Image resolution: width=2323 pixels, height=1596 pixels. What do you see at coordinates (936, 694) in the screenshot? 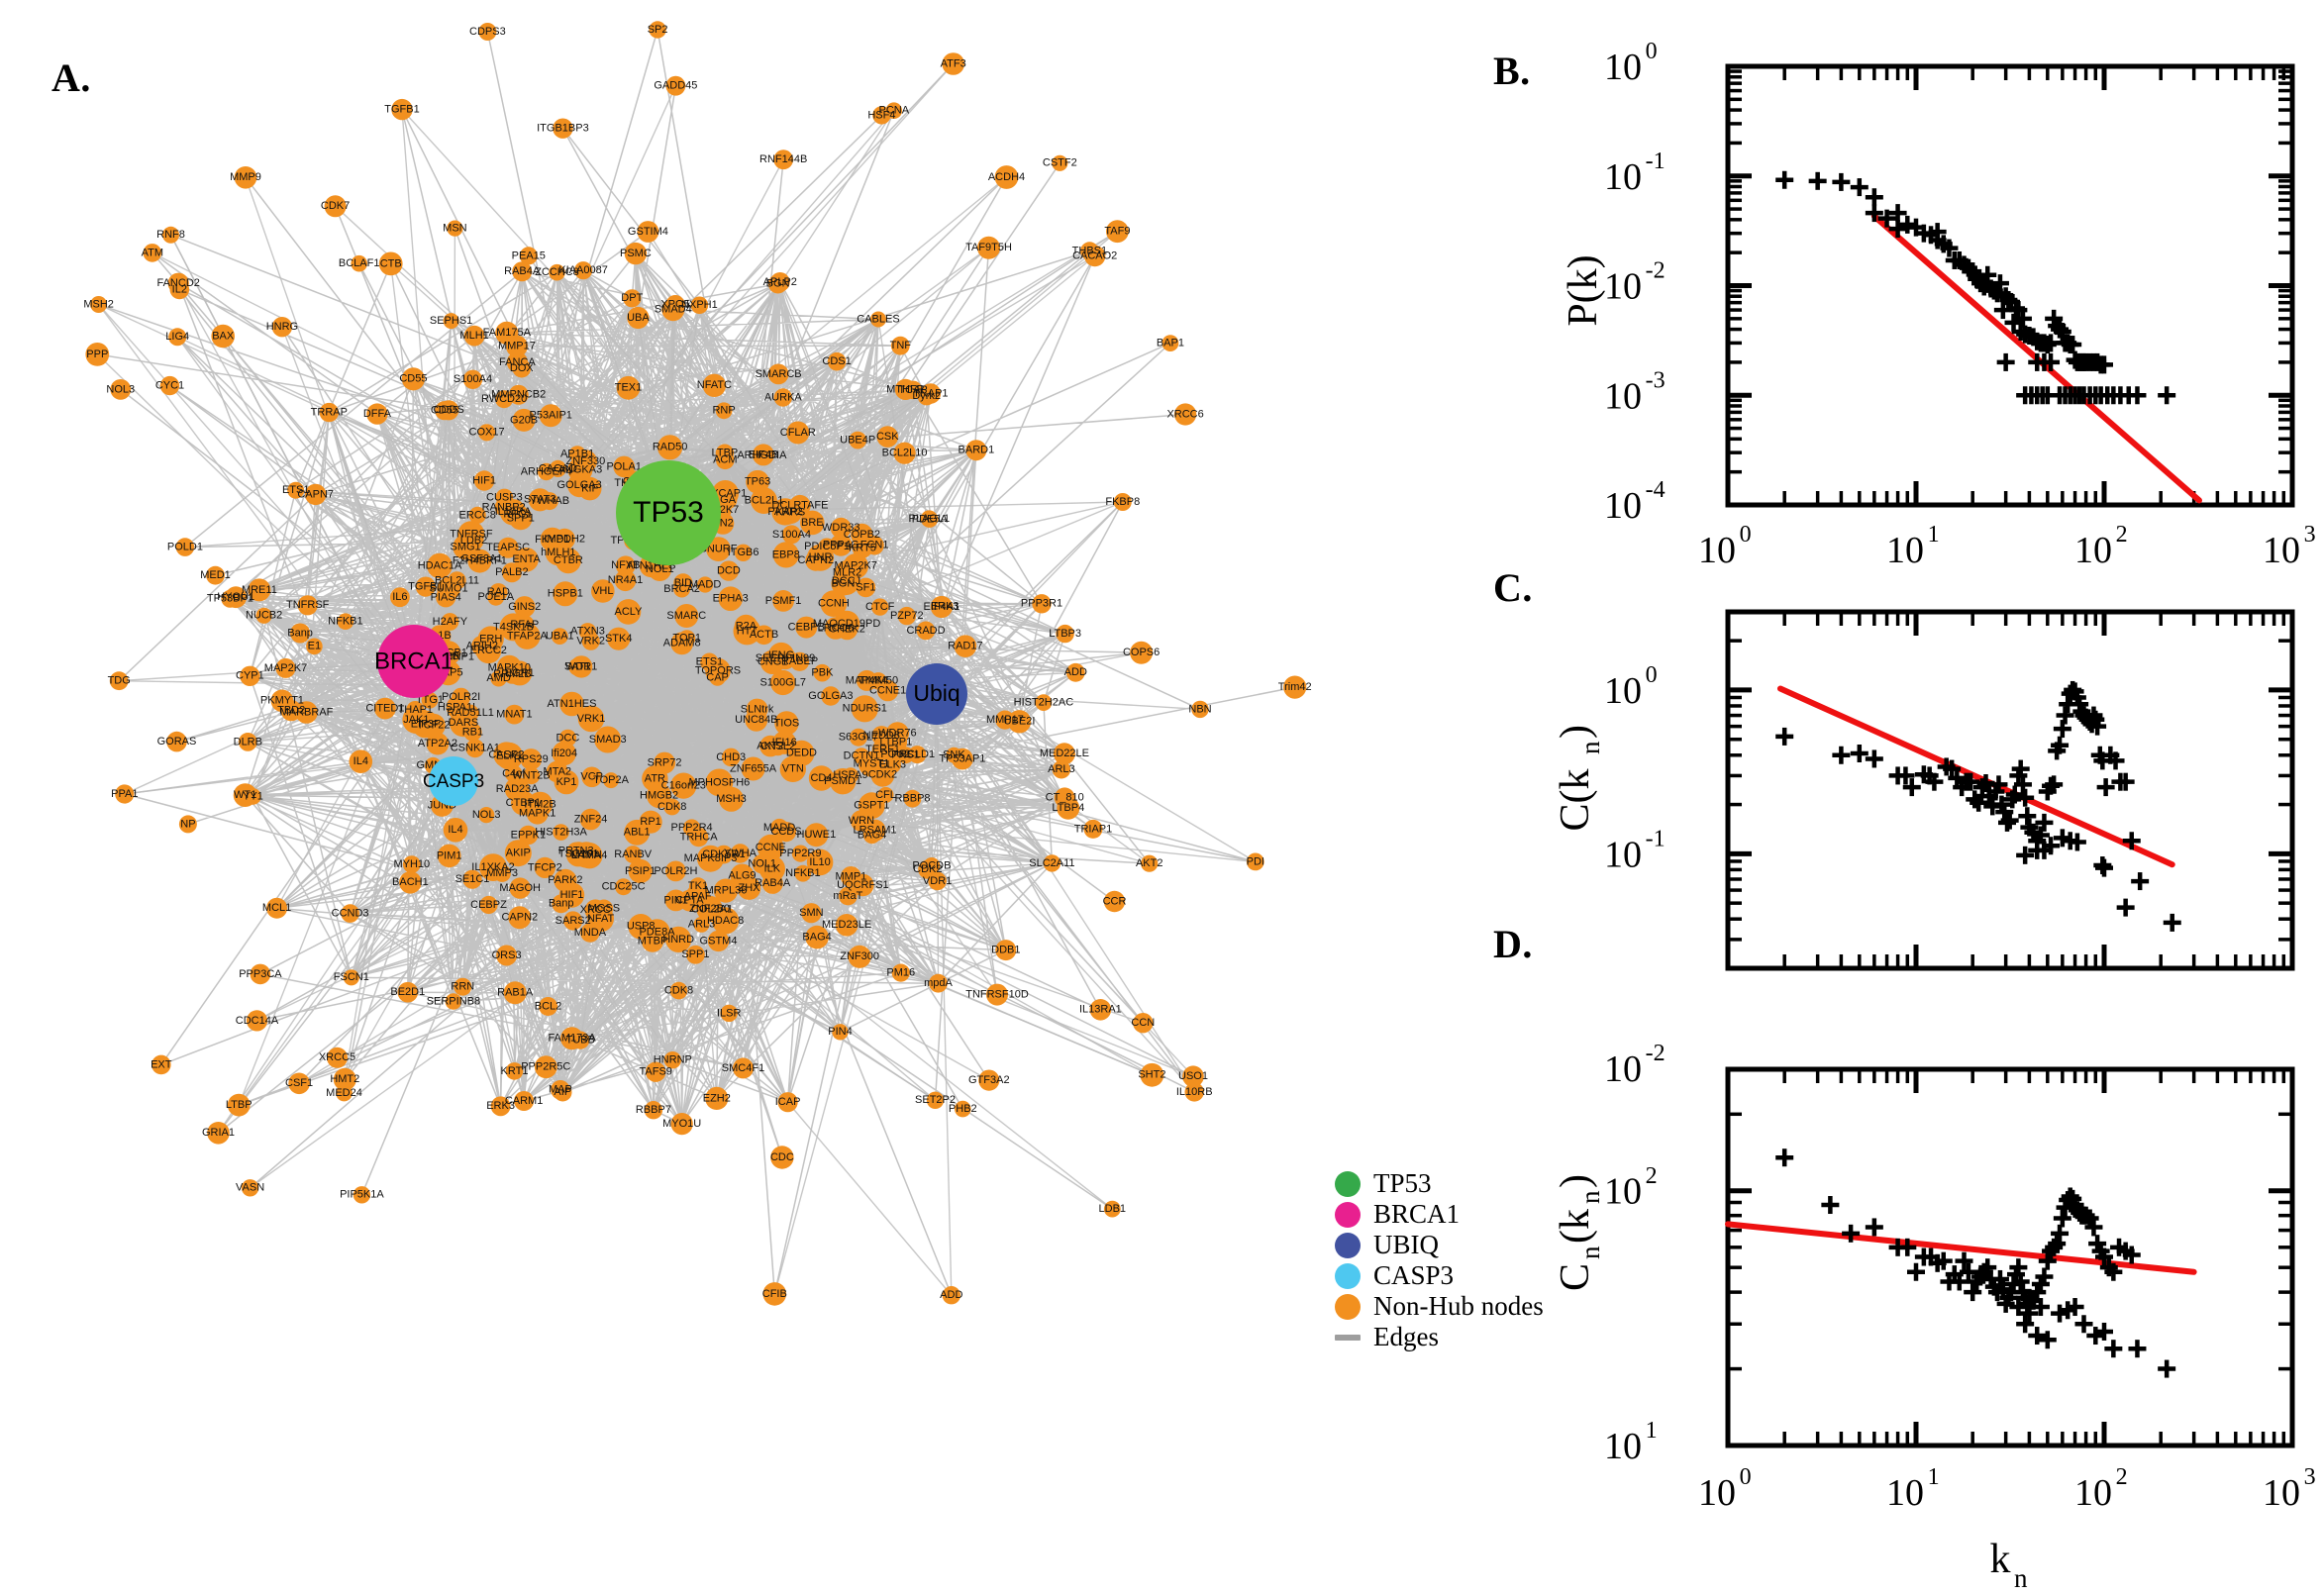
I see `hub-node-ubiq` at bounding box center [936, 694].